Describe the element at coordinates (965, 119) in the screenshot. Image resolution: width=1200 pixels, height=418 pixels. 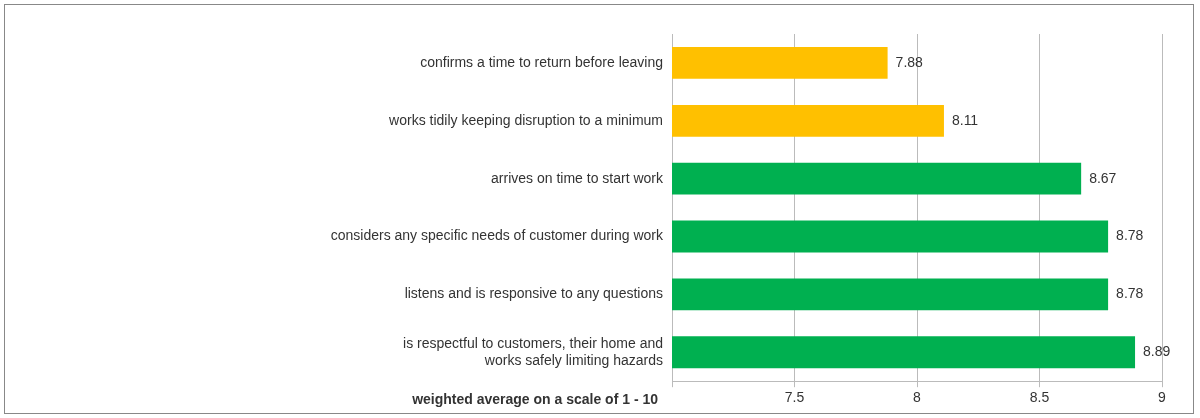
I see `data-label: 8.11` at that location.